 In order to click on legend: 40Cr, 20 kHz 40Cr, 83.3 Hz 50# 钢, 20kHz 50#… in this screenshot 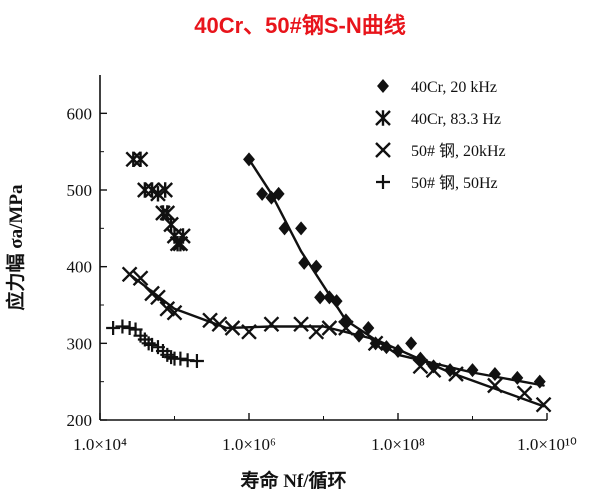, I will do `click(440, 135)`.